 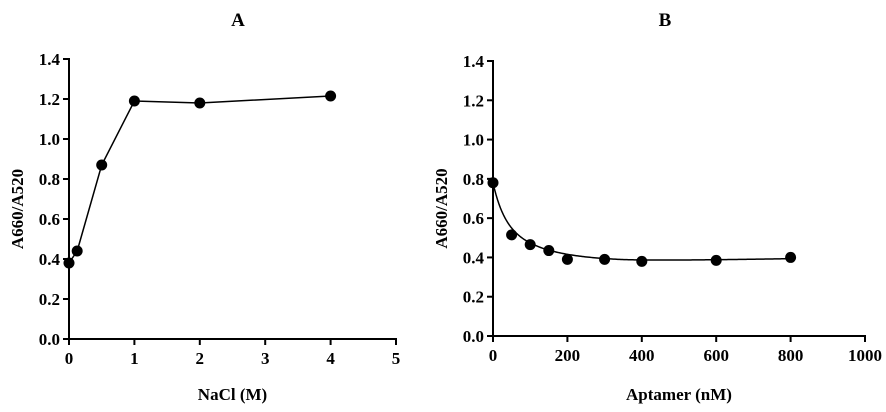 I want to click on x-tick-label: 600, so click(x=716, y=355).